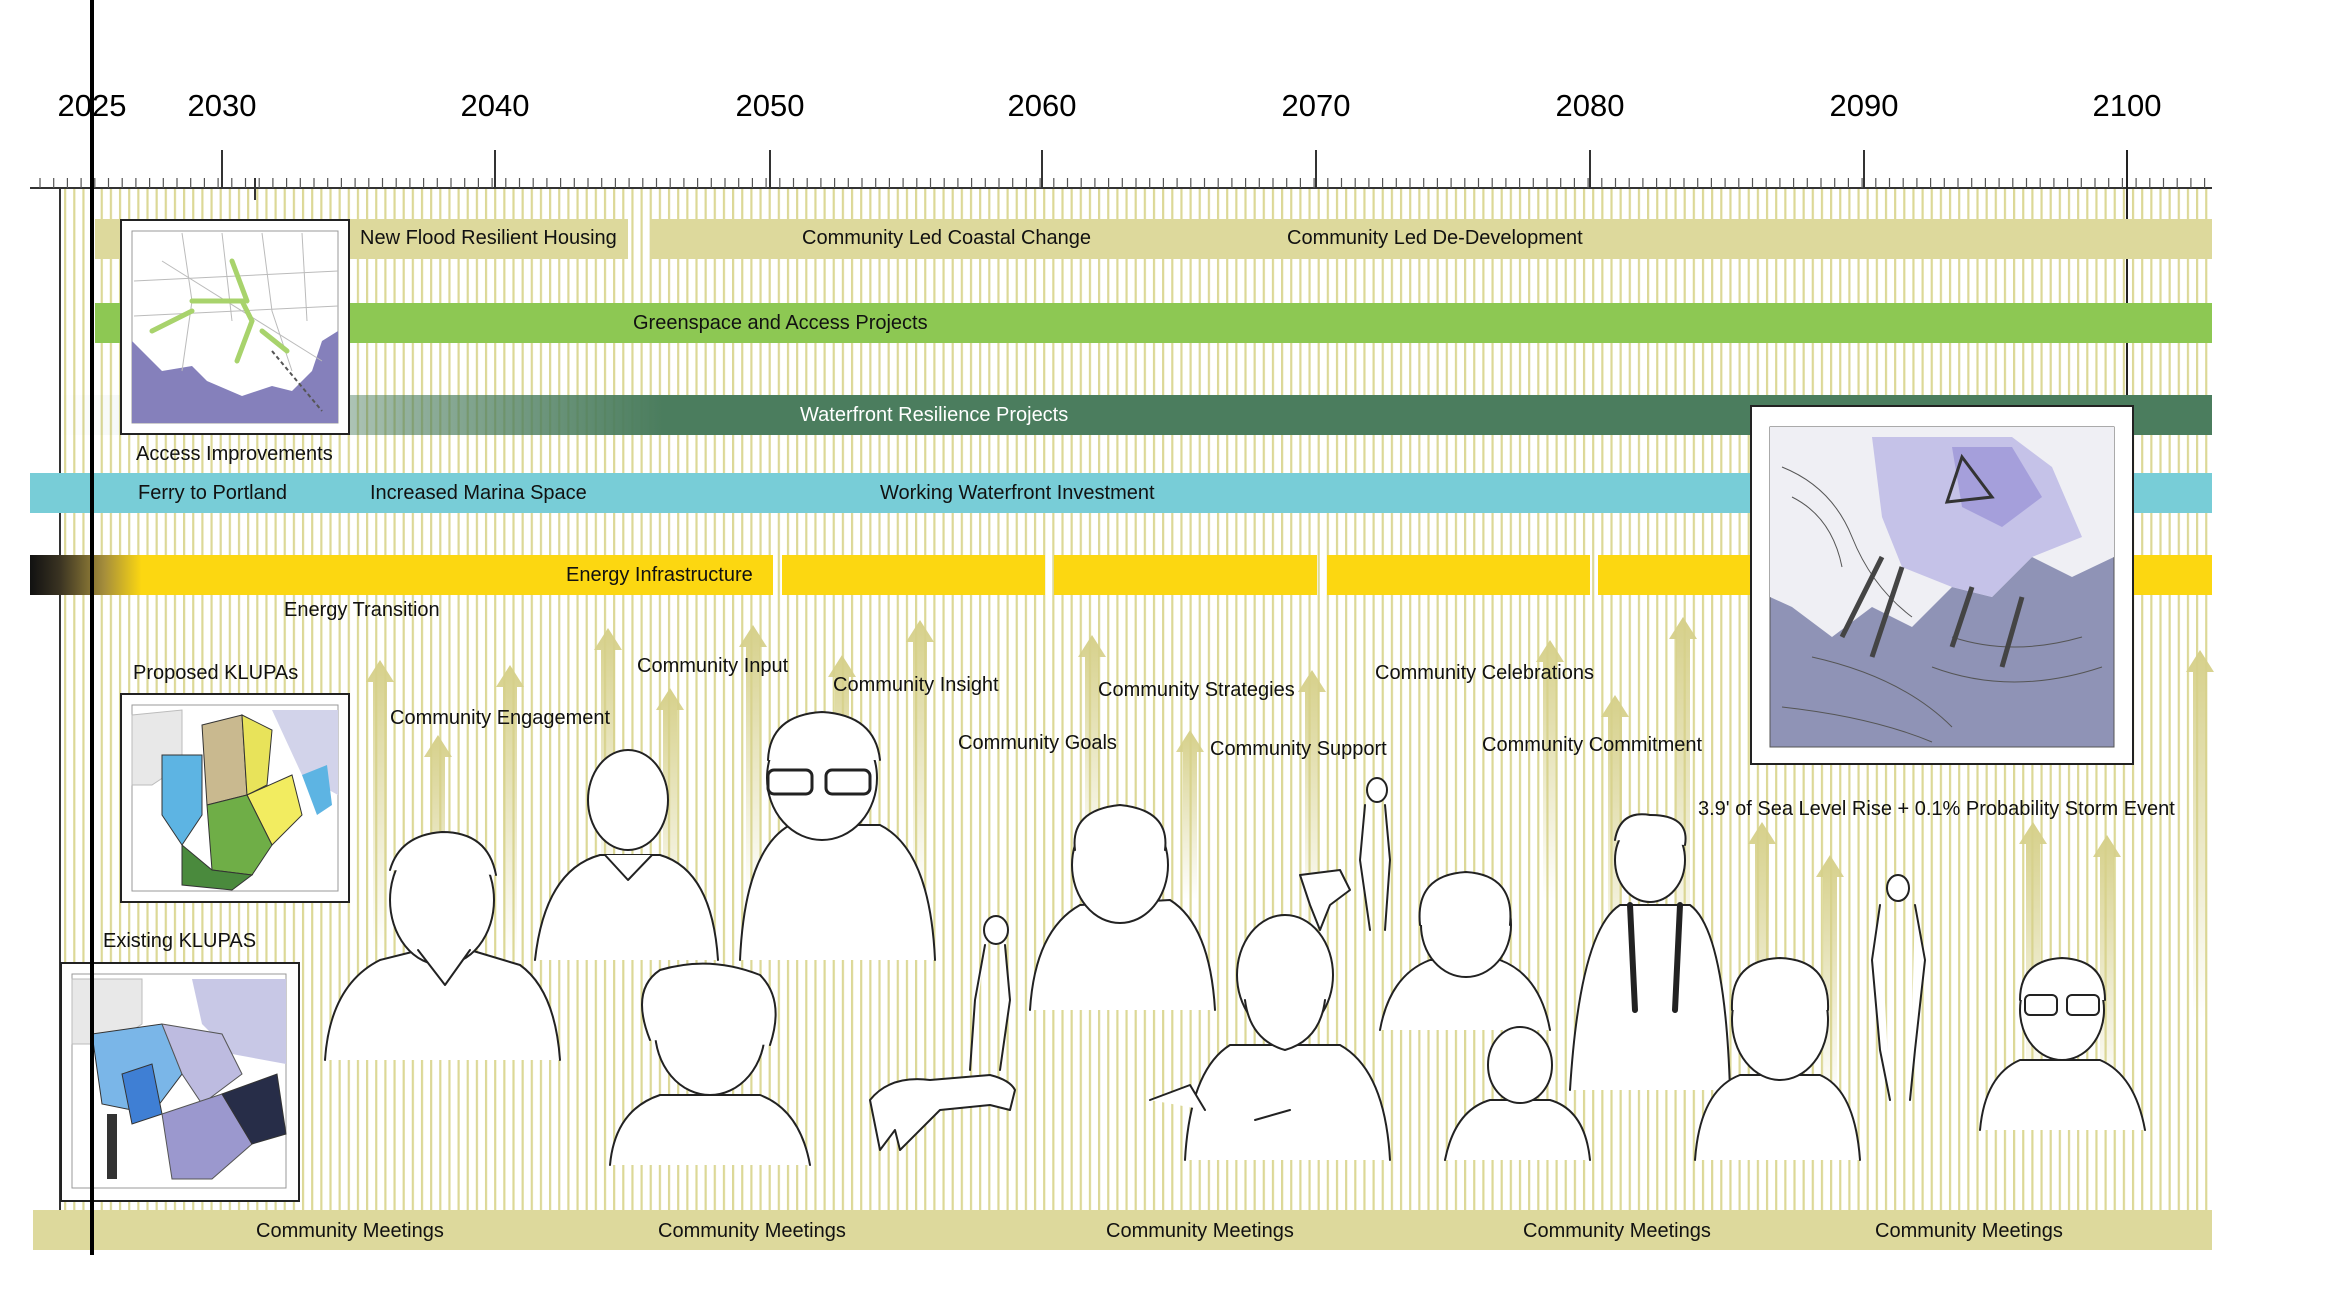  What do you see at coordinates (934, 415) in the screenshot?
I see `waterfront-label: Waterfront Resilience Projects` at bounding box center [934, 415].